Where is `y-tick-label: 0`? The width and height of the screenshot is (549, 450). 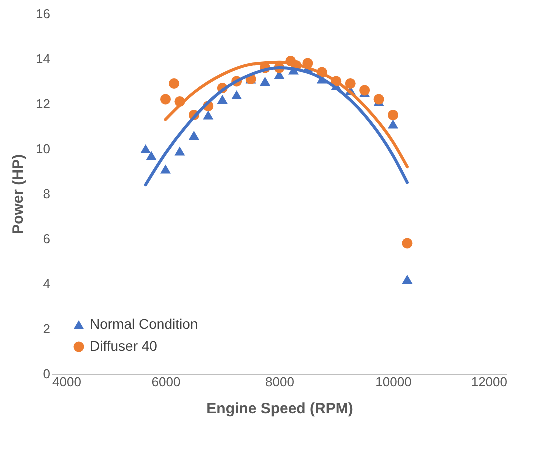
y-tick-label: 0 is located at coordinates (46, 374).